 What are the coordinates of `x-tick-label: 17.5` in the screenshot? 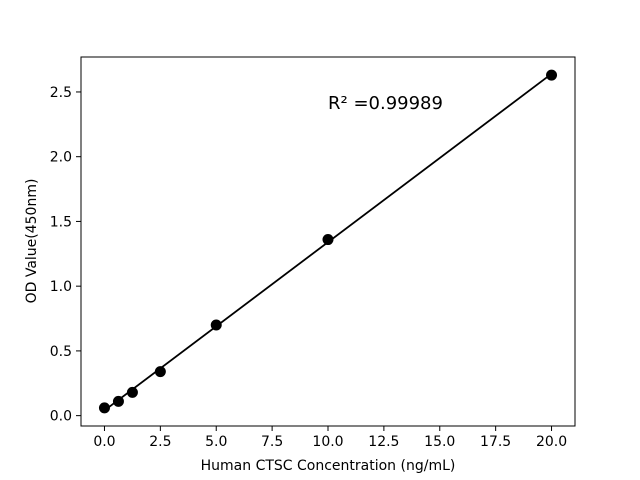 It's located at (495, 442).